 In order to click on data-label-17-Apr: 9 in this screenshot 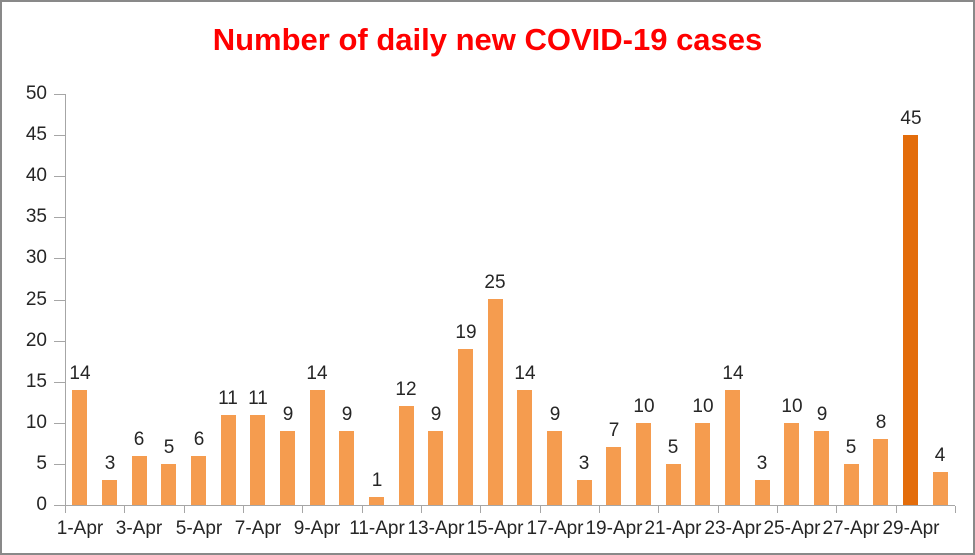, I will do `click(555, 414)`.